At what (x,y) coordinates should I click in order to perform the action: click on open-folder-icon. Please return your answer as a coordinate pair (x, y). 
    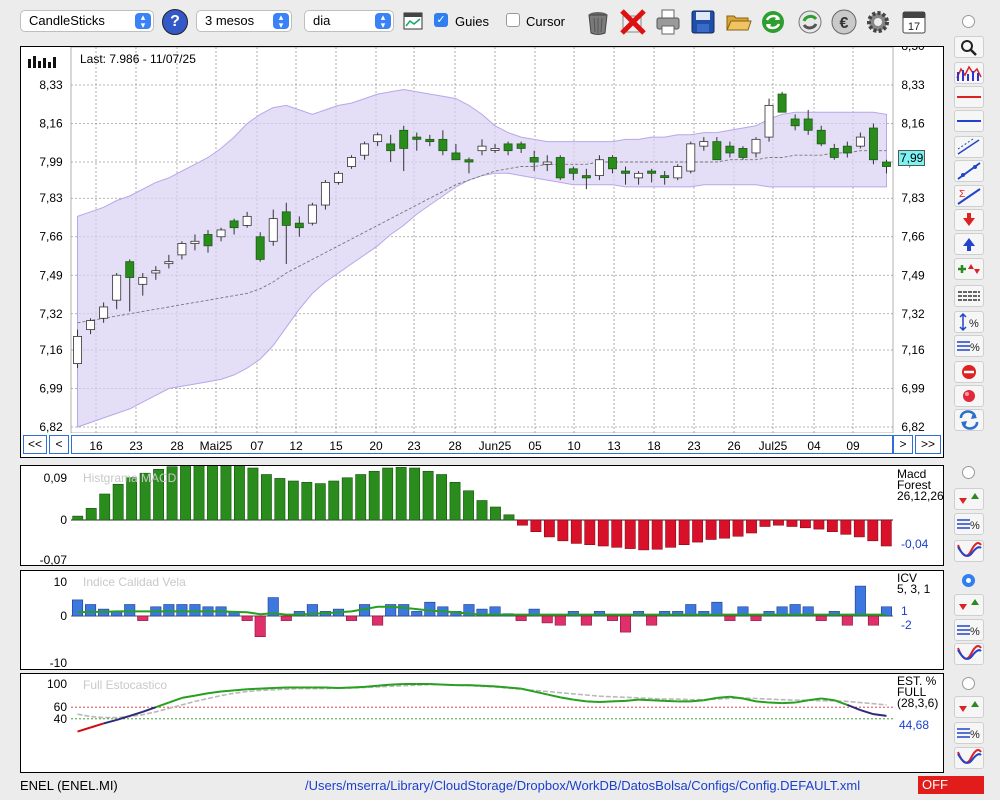
    Looking at the image, I should click on (738, 22).